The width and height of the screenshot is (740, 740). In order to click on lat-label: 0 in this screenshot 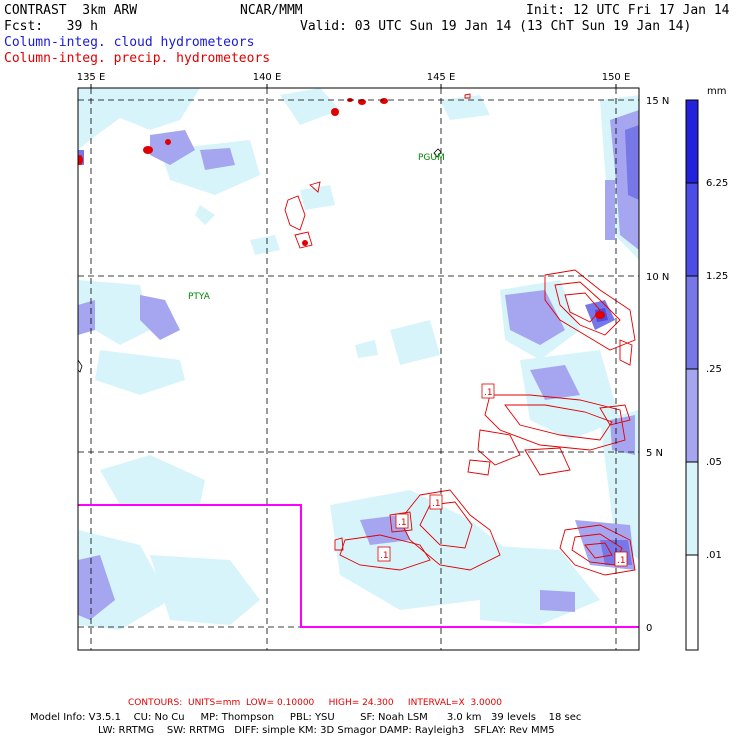, I will do `click(649, 628)`.